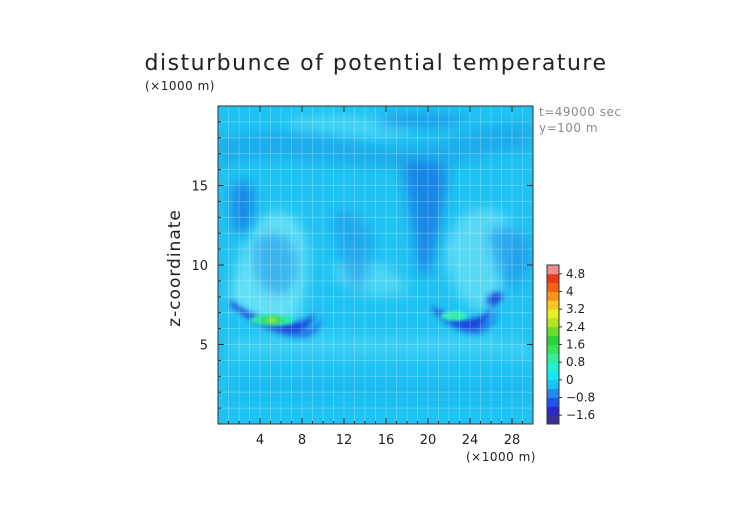 This screenshot has width=752, height=532. Describe the element at coordinates (575, 362) in the screenshot. I see `colorbar-label: 0.8` at that location.